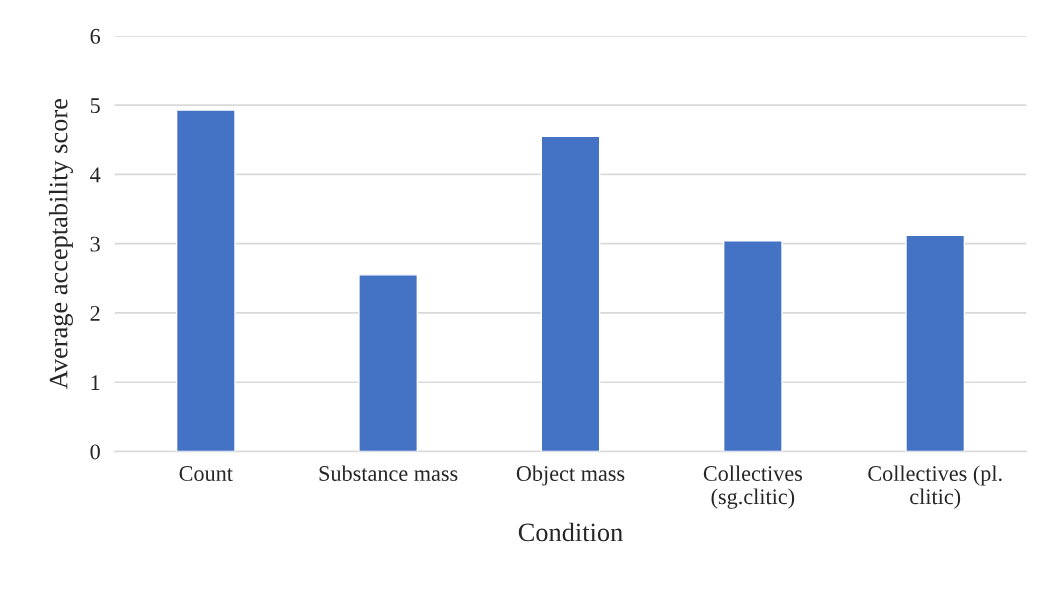  I want to click on y-axis-title: Average acceptability score, so click(60, 244).